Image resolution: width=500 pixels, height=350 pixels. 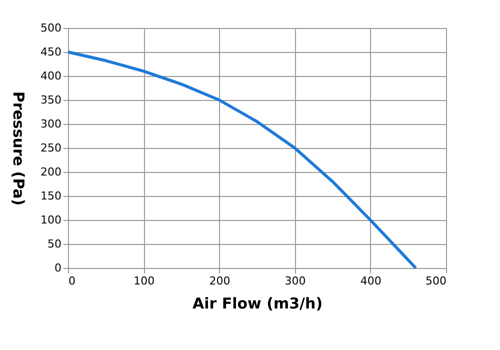 I want to click on x-tick-label: 400, so click(x=371, y=281).